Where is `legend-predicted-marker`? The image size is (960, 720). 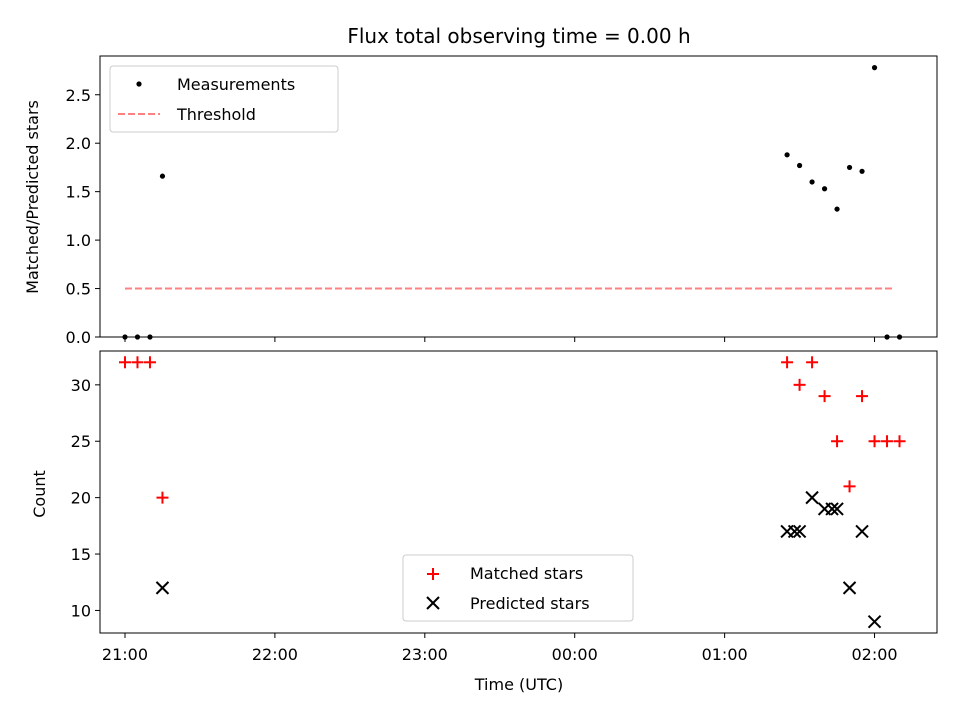 legend-predicted-marker is located at coordinates (433, 603).